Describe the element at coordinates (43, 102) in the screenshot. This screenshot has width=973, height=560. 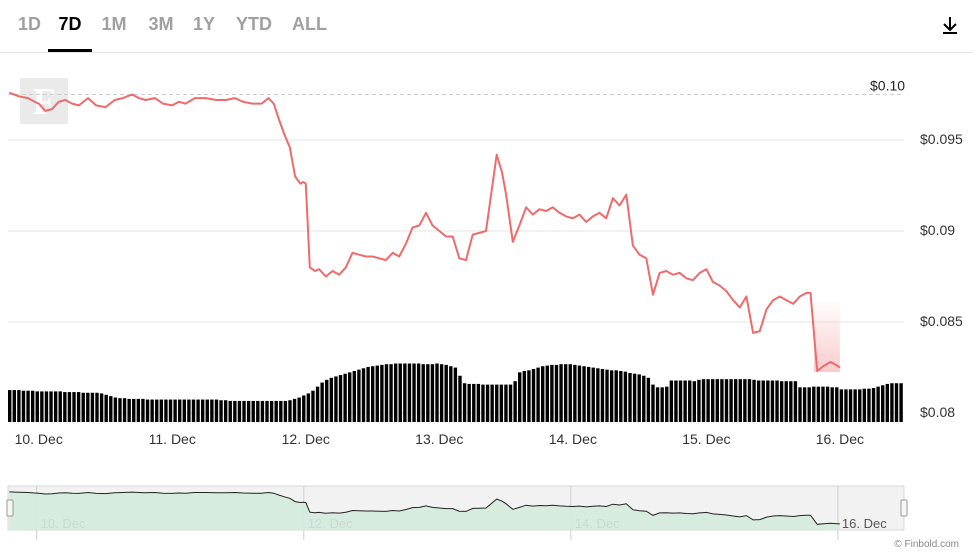
I see `svg-text: F` at that location.